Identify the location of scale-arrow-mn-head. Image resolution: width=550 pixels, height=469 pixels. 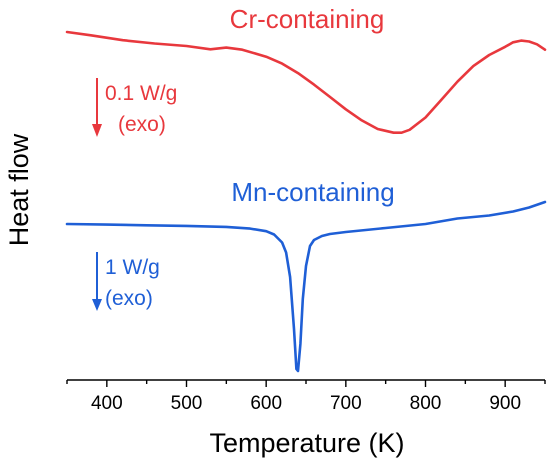
(97, 305).